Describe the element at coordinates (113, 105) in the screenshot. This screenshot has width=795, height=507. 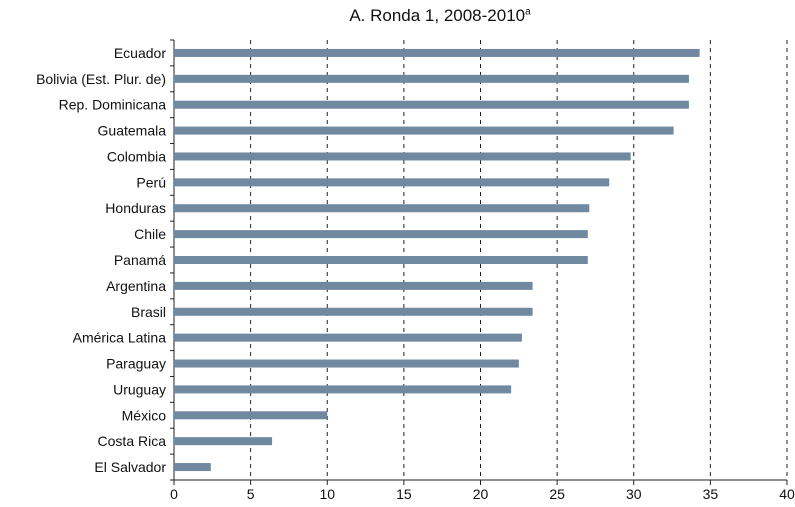
I see `category-label-2: Rep. Dominicana` at that location.